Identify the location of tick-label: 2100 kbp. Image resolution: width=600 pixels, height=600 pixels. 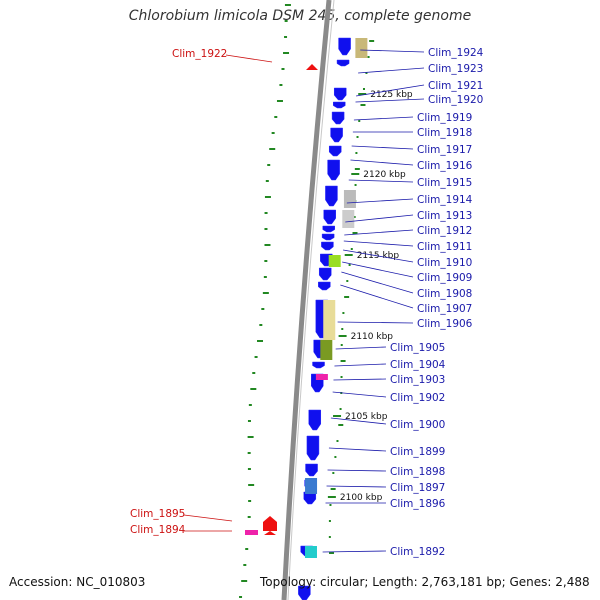
(361, 498).